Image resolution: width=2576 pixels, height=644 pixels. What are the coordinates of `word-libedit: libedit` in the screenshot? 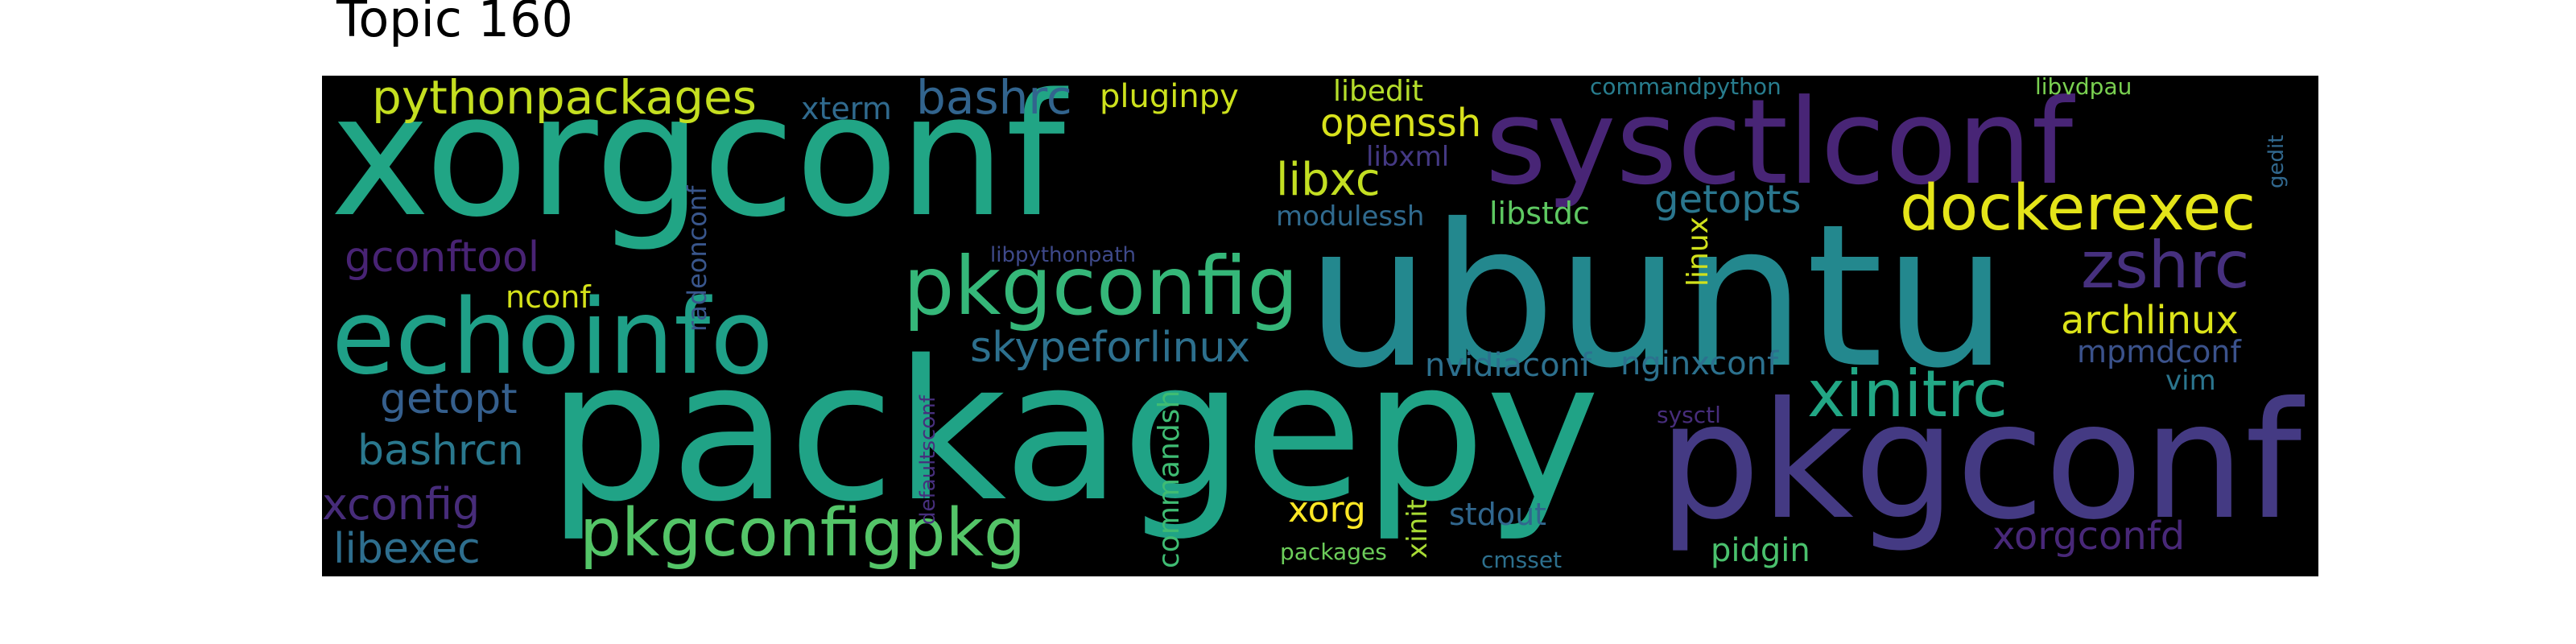 It's located at (1378, 92).